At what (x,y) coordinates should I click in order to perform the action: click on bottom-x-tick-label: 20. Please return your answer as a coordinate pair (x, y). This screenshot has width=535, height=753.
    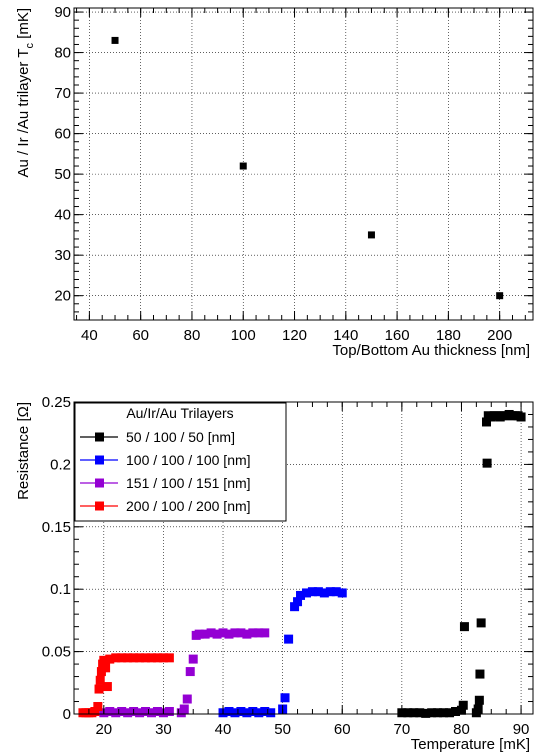
    Looking at the image, I should click on (103, 729).